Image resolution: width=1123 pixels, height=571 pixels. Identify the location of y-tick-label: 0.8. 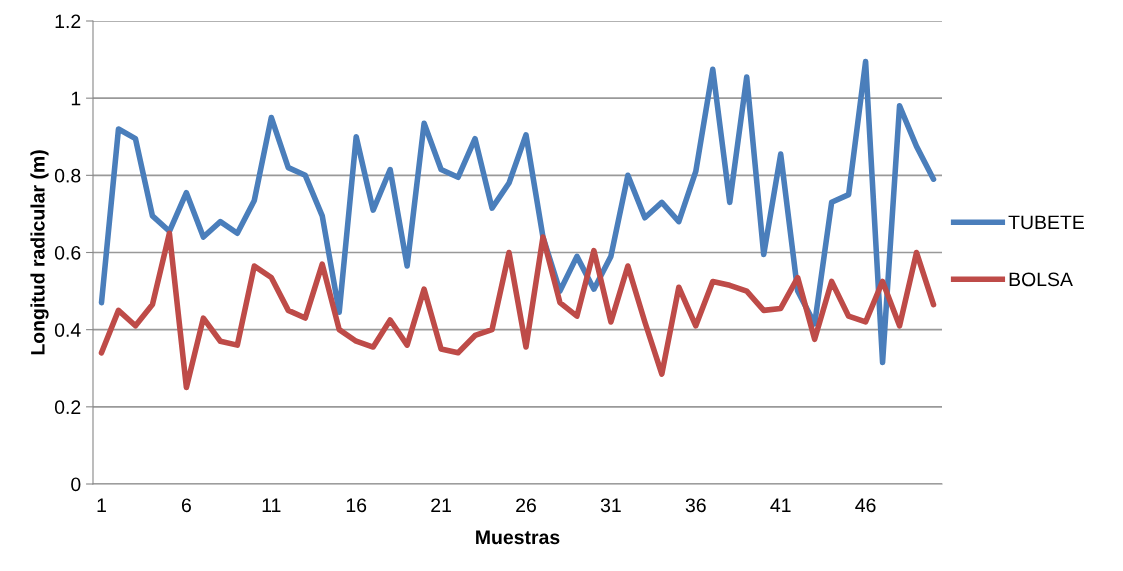
(67, 175).